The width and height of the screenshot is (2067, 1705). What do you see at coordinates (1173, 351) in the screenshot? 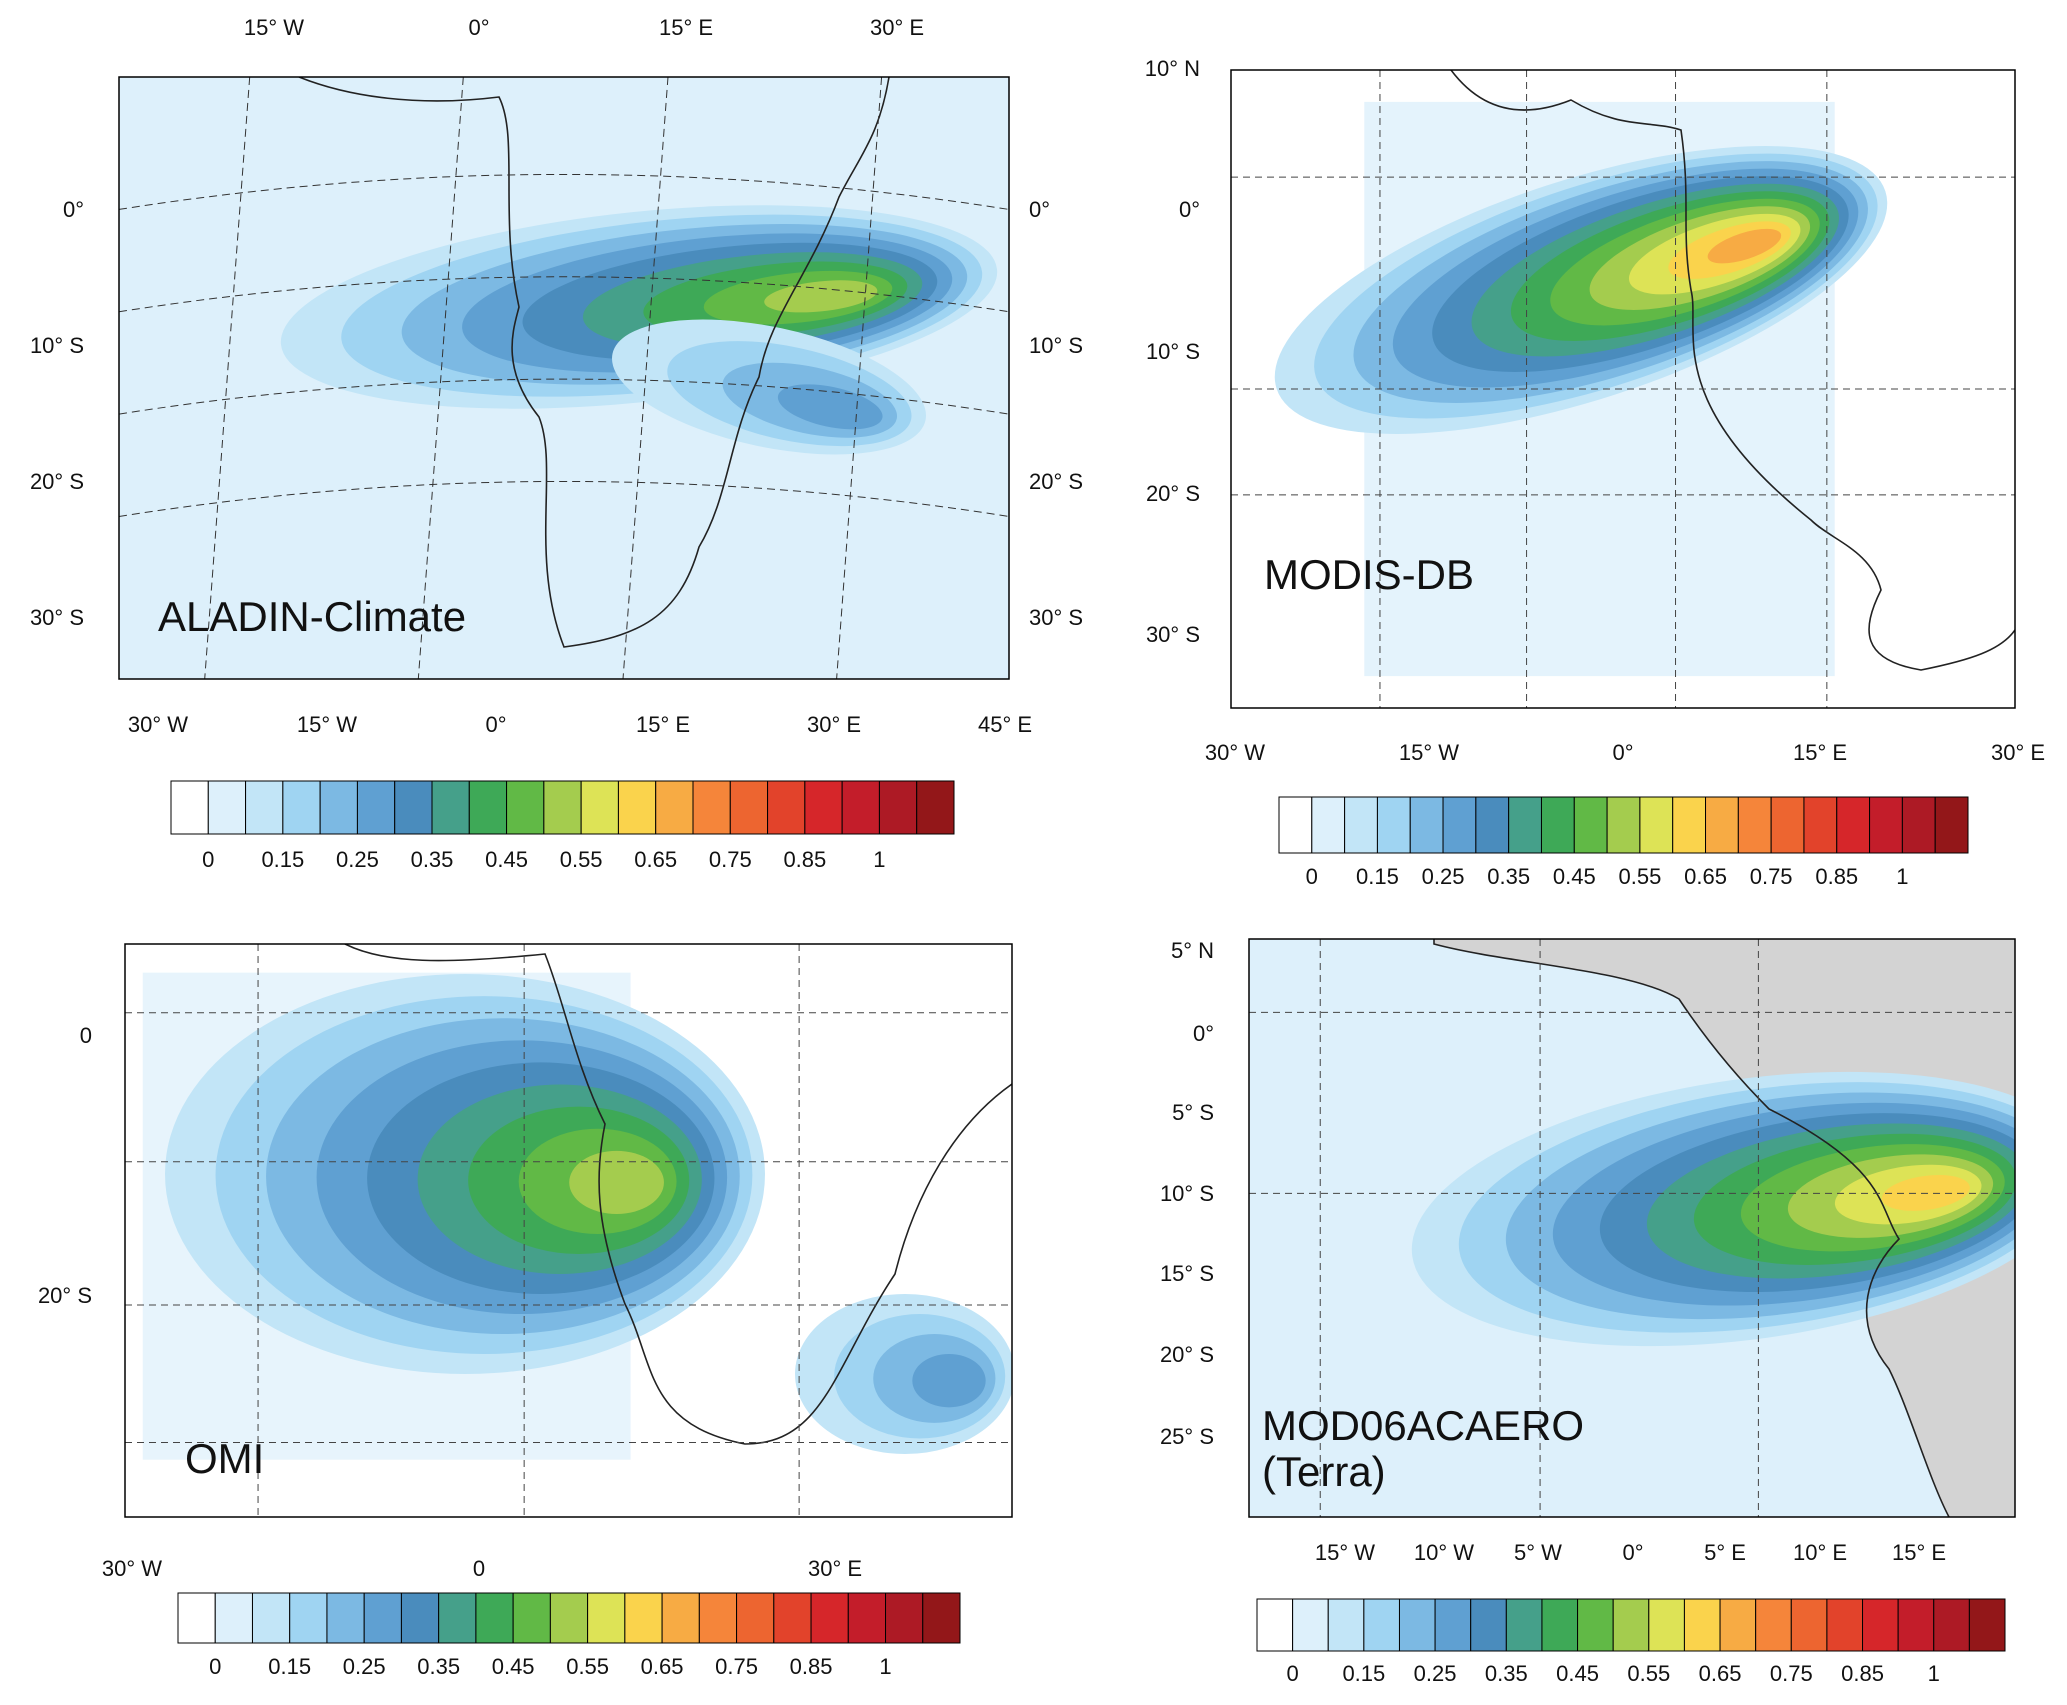
I see `left-lat-label: 10° S` at bounding box center [1173, 351].